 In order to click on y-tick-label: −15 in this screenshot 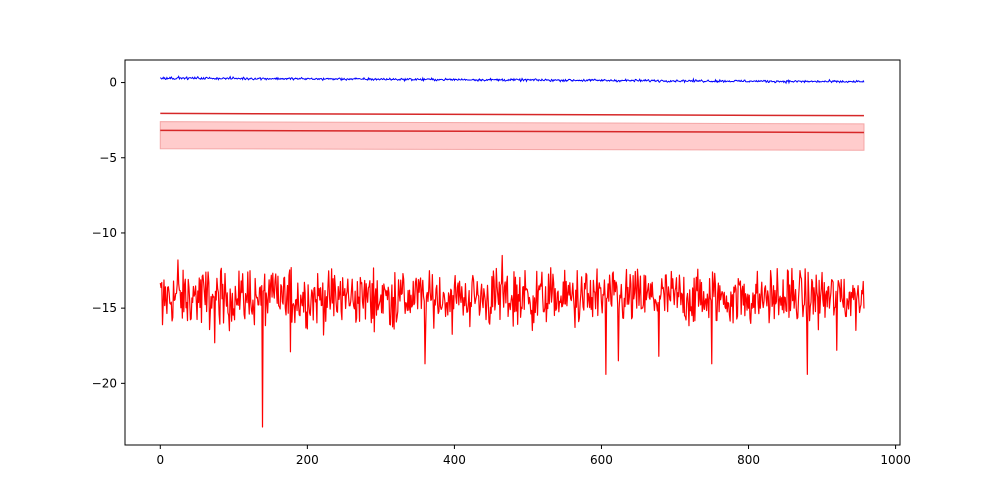, I will do `click(104, 308)`.